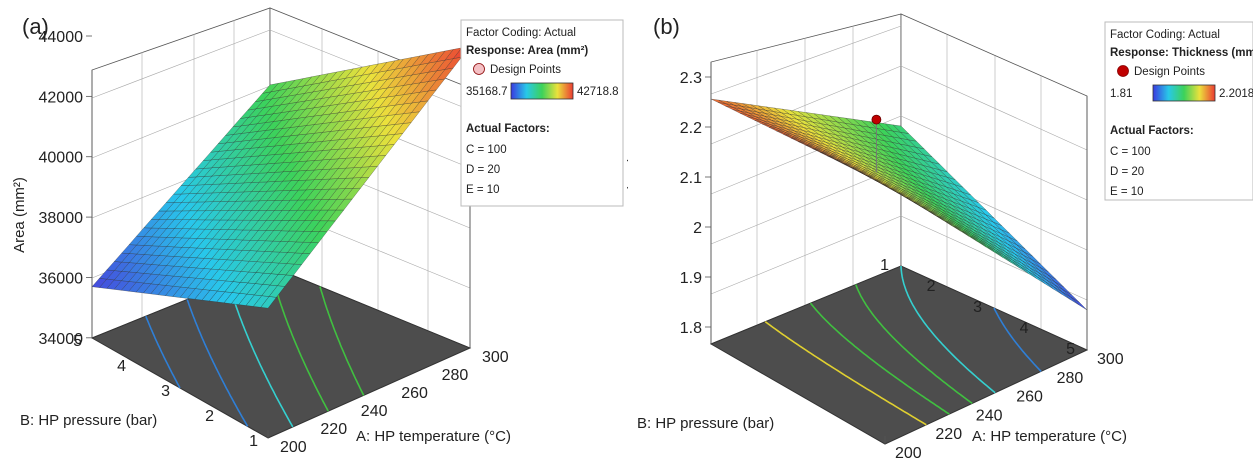 The image size is (1253, 459). What do you see at coordinates (19, 215) in the screenshot?
I see `z-axis-title: Area (mm²)` at bounding box center [19, 215].